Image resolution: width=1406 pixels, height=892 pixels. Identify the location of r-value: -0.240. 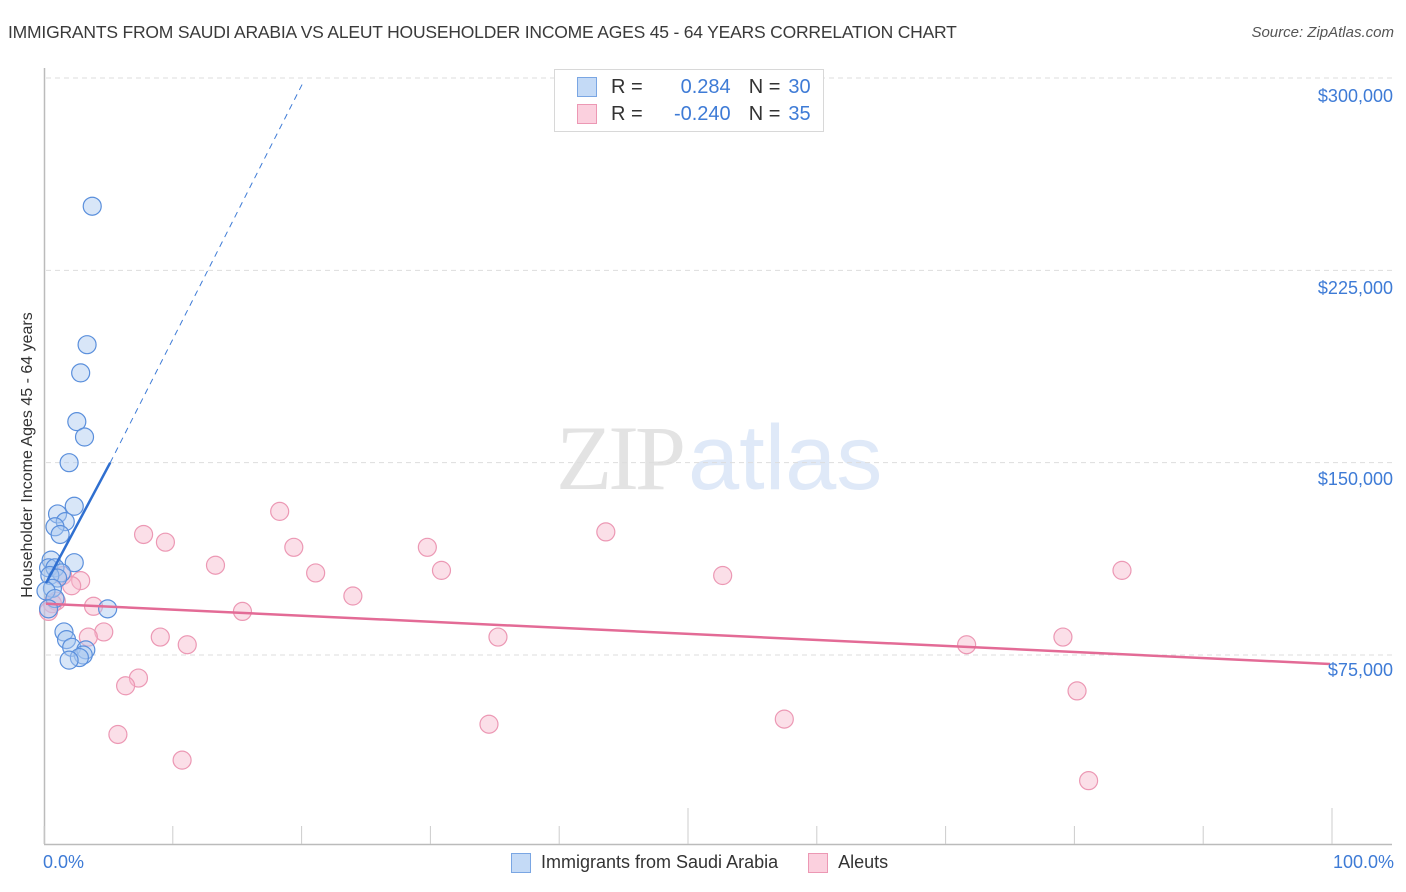
(702, 113).